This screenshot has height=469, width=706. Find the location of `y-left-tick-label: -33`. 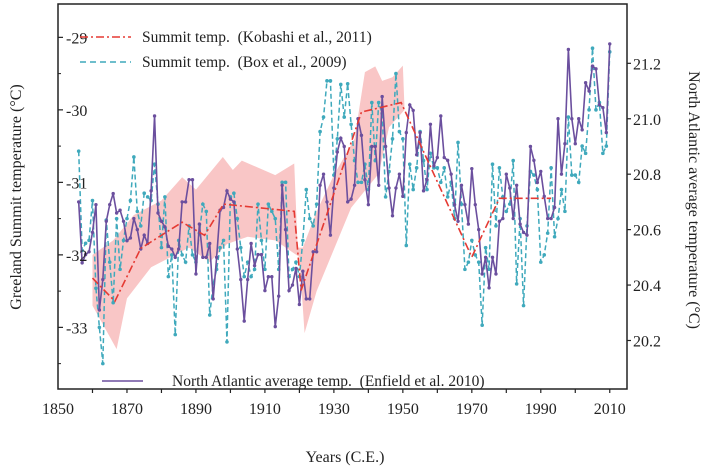

y-left-tick-label: -33 is located at coordinates (76, 328).